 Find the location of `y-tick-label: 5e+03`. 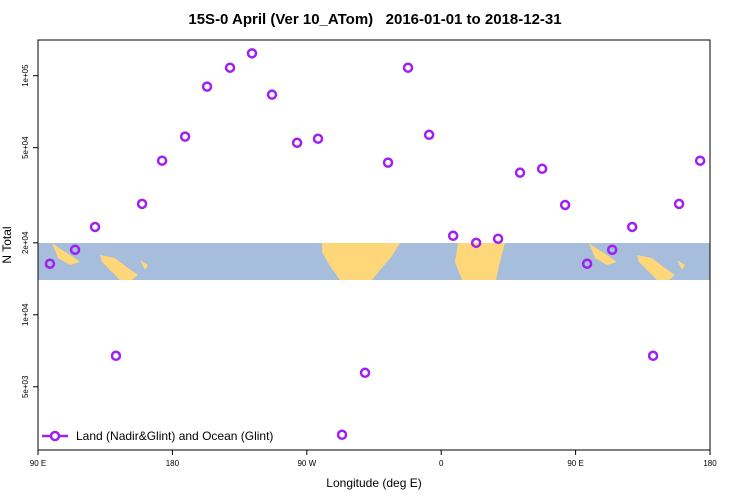

y-tick-label: 5e+03 is located at coordinates (25, 386).